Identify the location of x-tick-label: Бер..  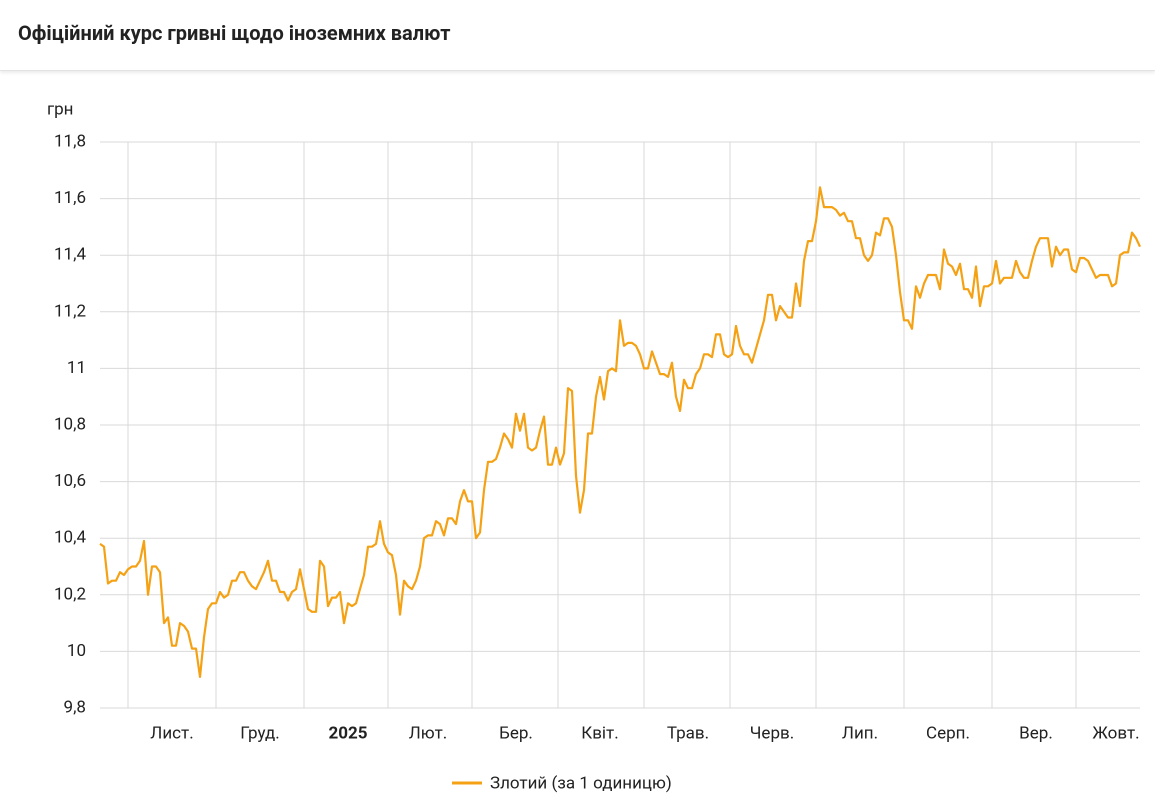
(516, 733).